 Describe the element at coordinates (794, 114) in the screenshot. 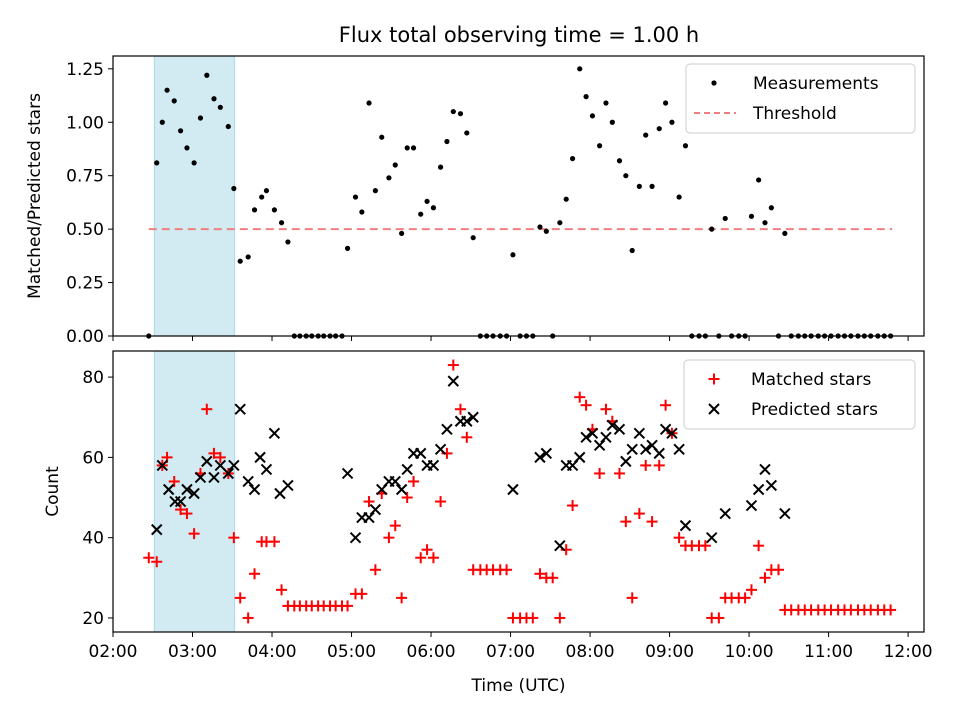

I see `legend-threshold-label: Threshold` at that location.